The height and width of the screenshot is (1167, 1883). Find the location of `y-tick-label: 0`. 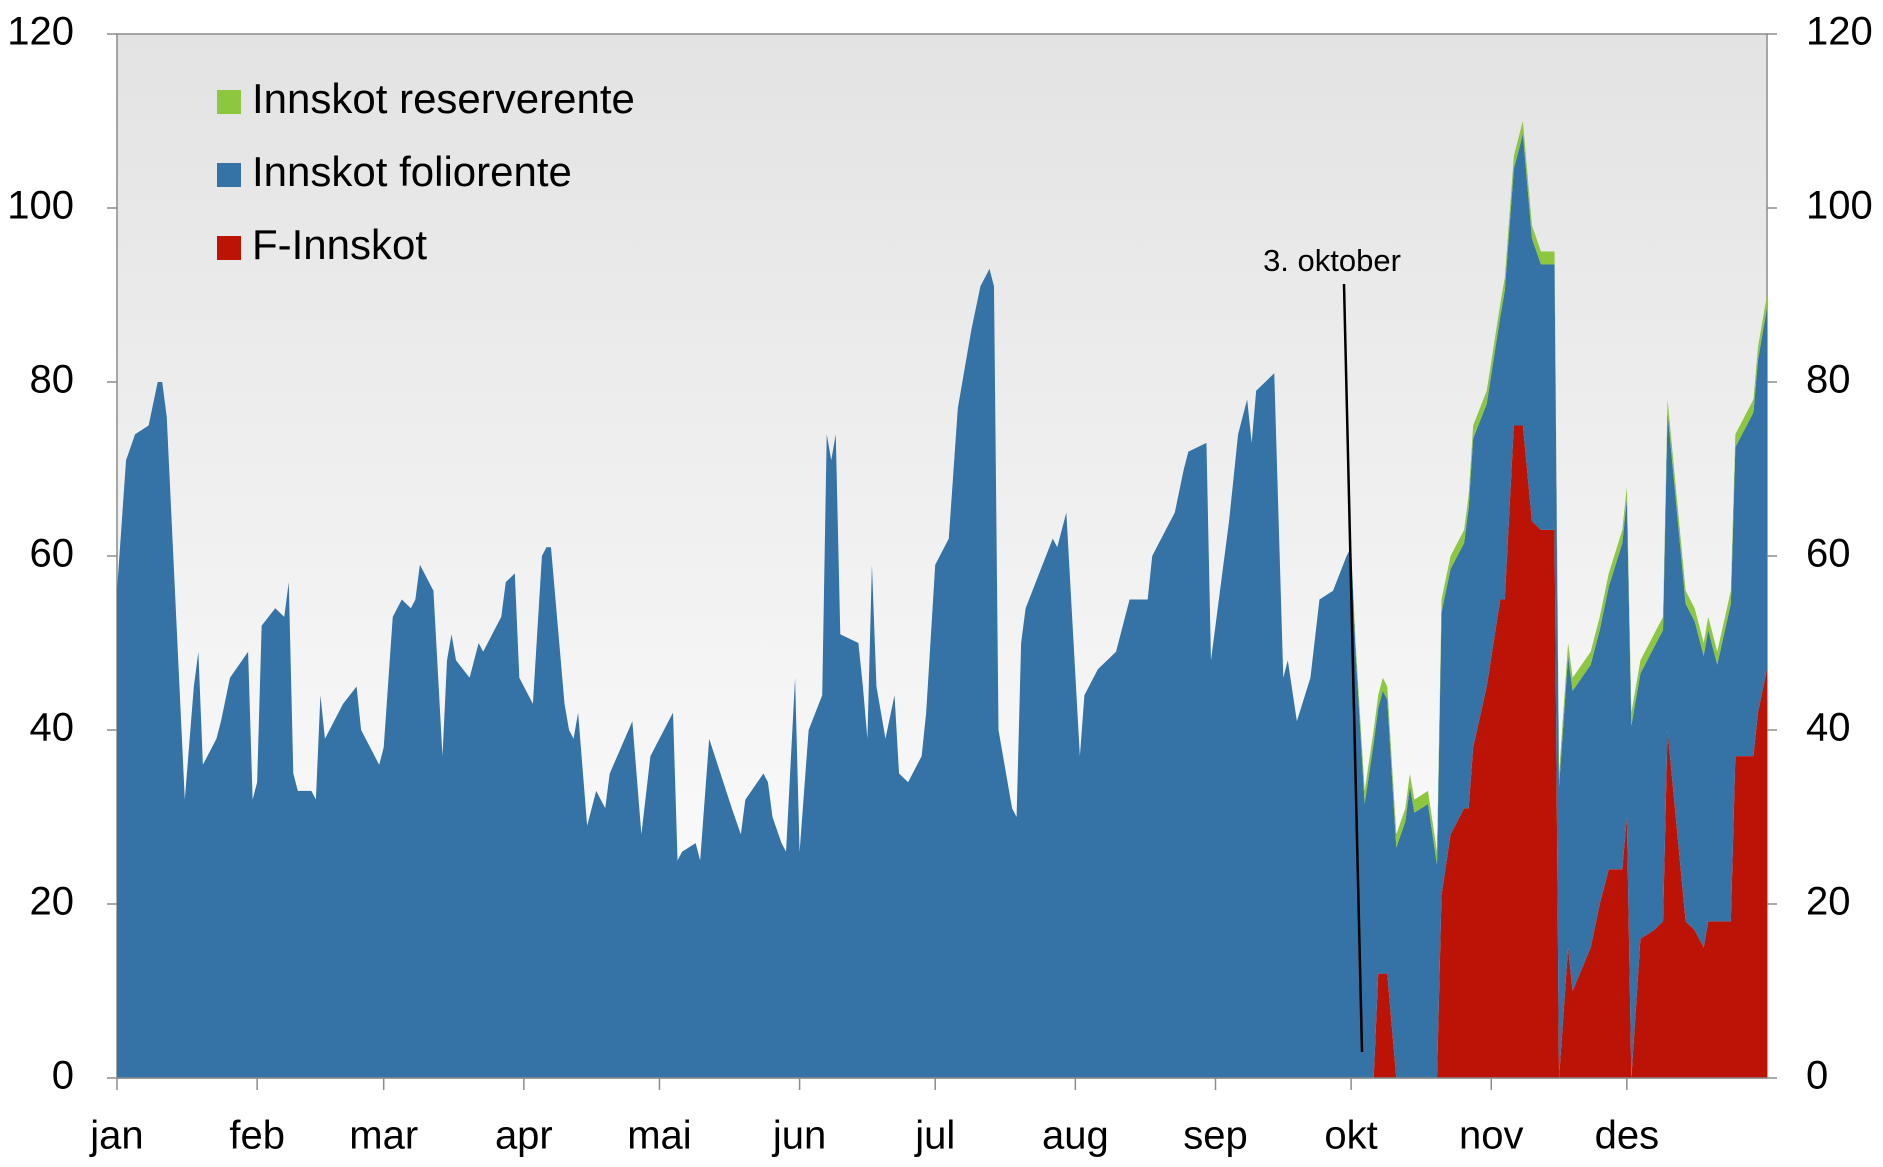

y-tick-label: 0 is located at coordinates (63, 1076).